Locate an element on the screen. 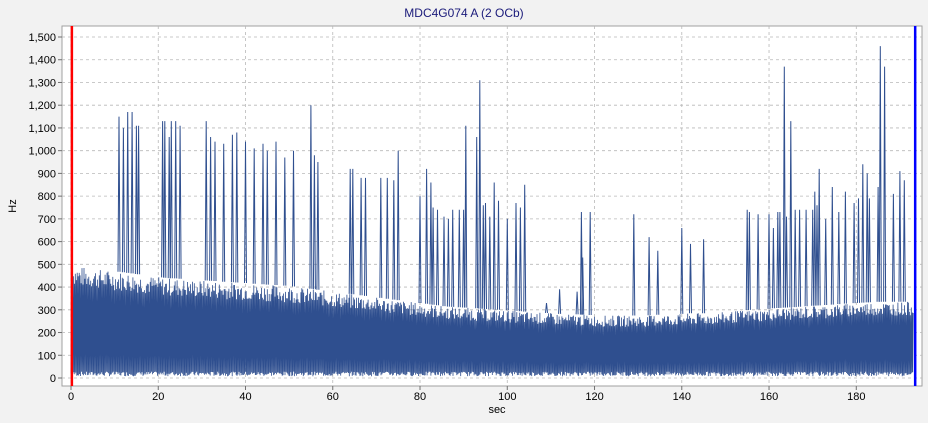  x-tick-label: 160 is located at coordinates (769, 397).